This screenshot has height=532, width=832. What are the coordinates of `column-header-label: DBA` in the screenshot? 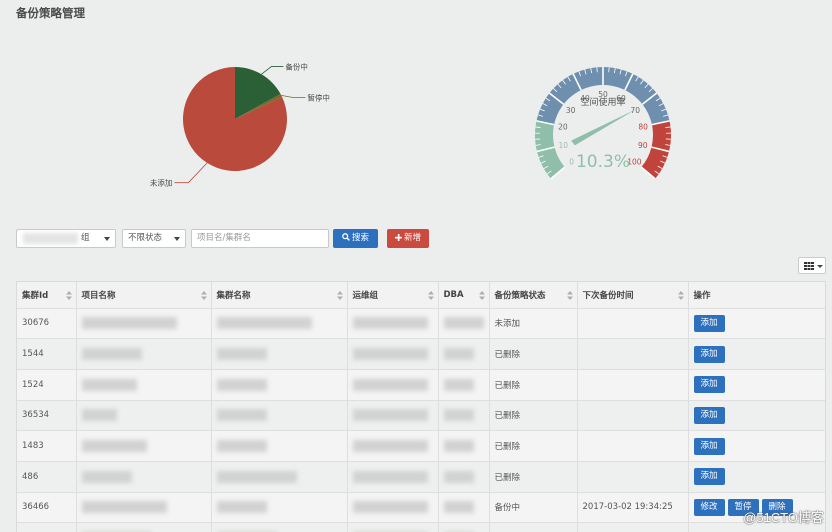 It's located at (453, 294).